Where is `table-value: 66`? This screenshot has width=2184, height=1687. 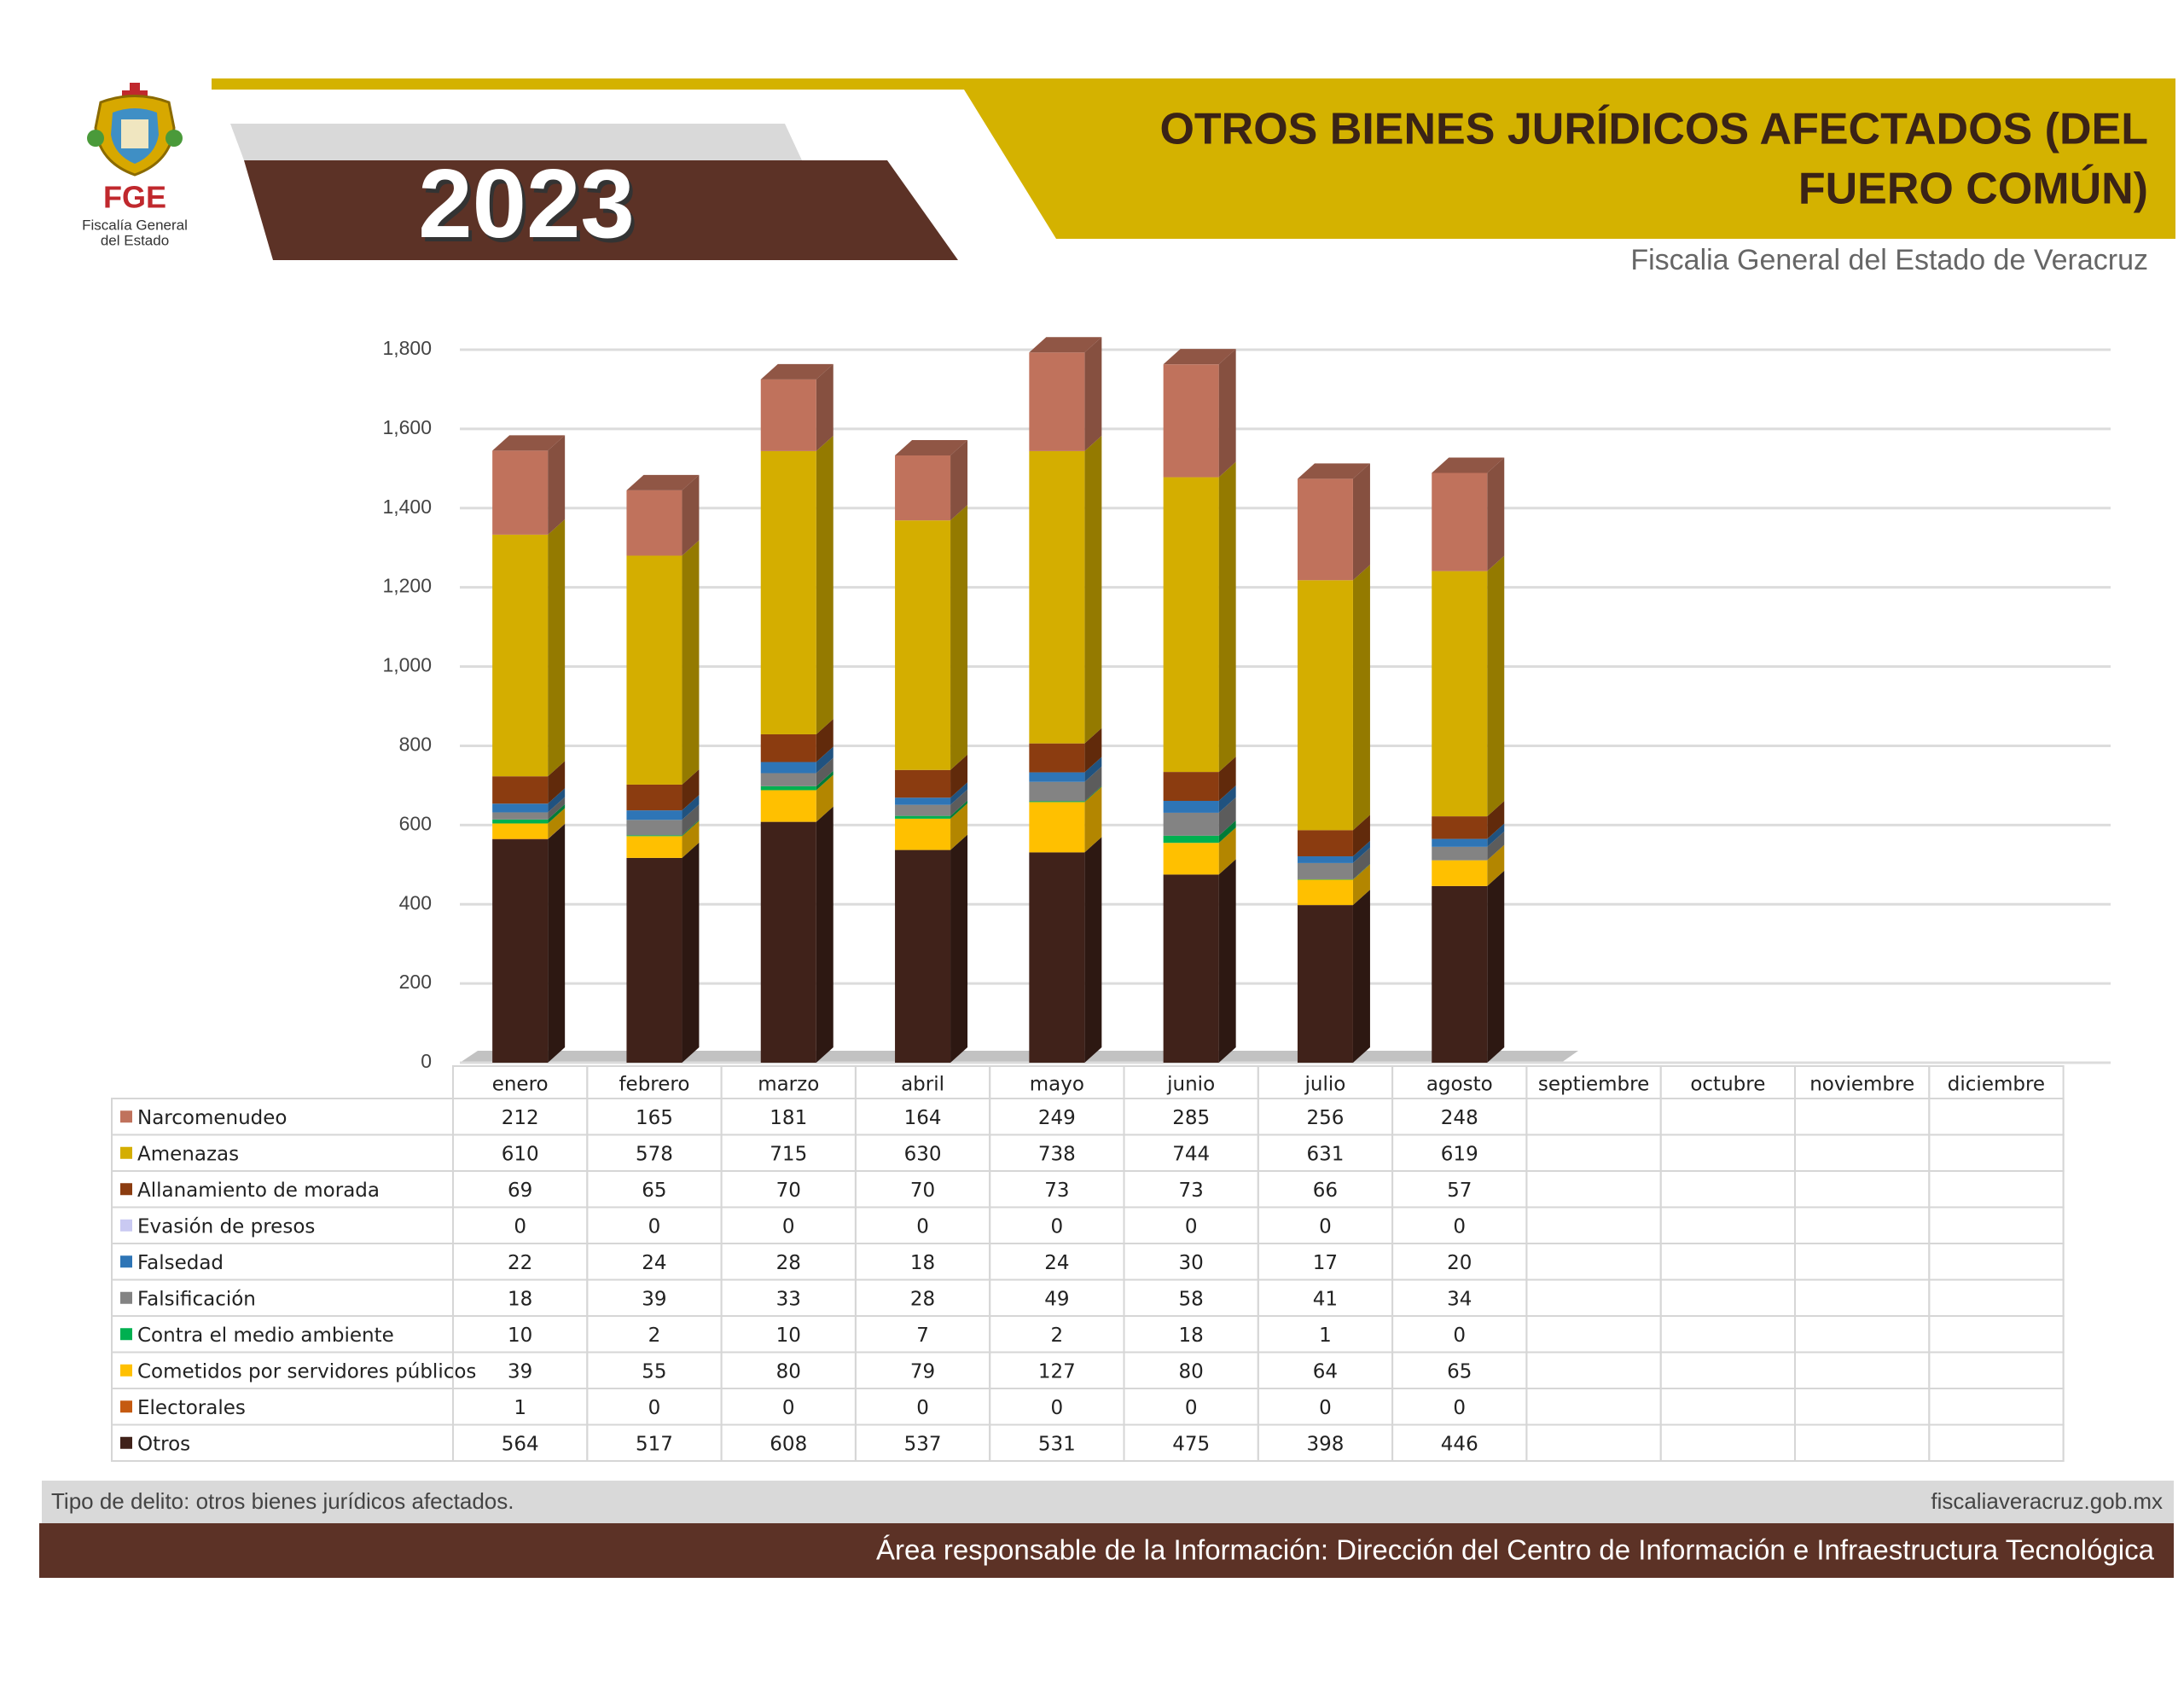 table-value: 66 is located at coordinates (1325, 1191).